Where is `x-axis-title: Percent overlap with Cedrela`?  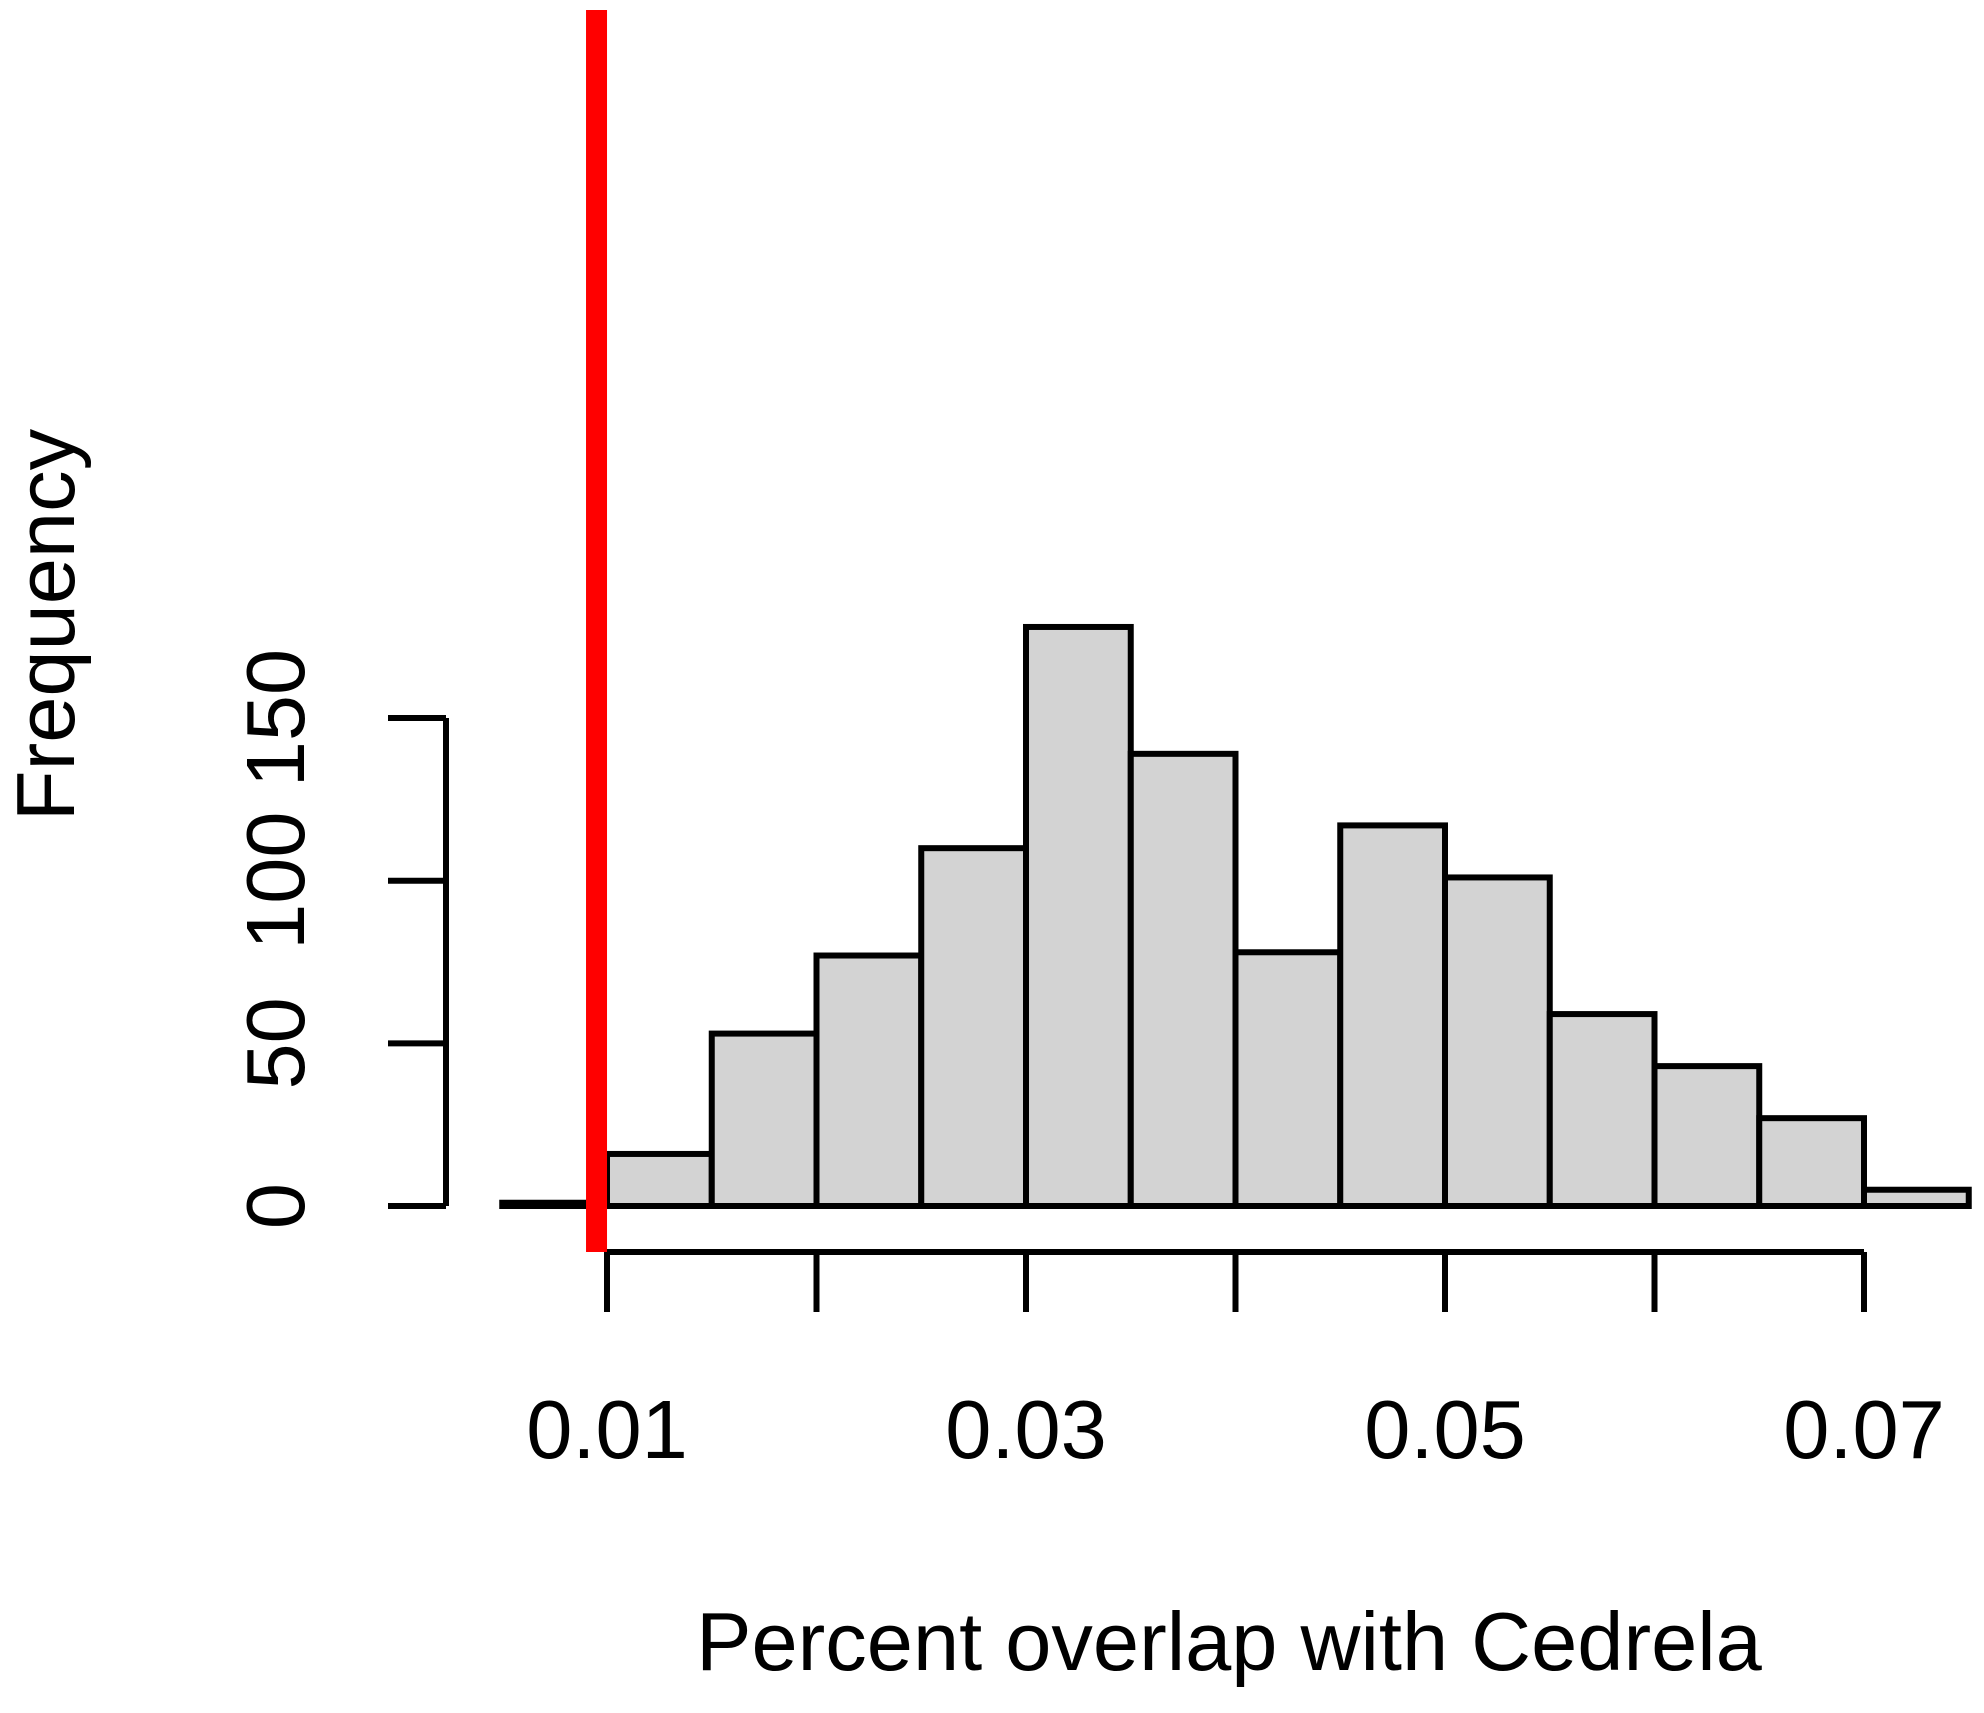
x-axis-title: Percent overlap with Cedrela is located at coordinates (1229, 1641).